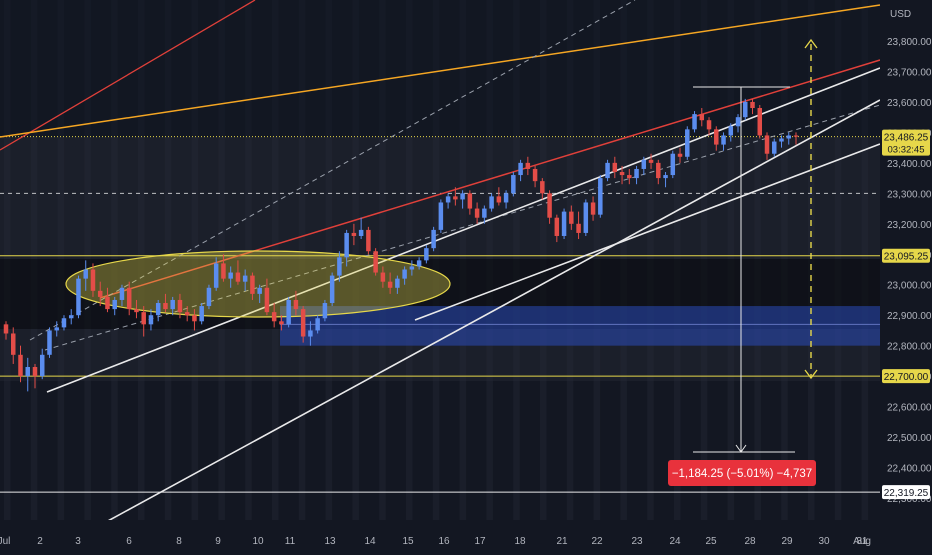 This screenshot has height=555, width=932. I want to click on measure-label: −1,184.25 (−5.01%) −4,737, so click(742, 473).